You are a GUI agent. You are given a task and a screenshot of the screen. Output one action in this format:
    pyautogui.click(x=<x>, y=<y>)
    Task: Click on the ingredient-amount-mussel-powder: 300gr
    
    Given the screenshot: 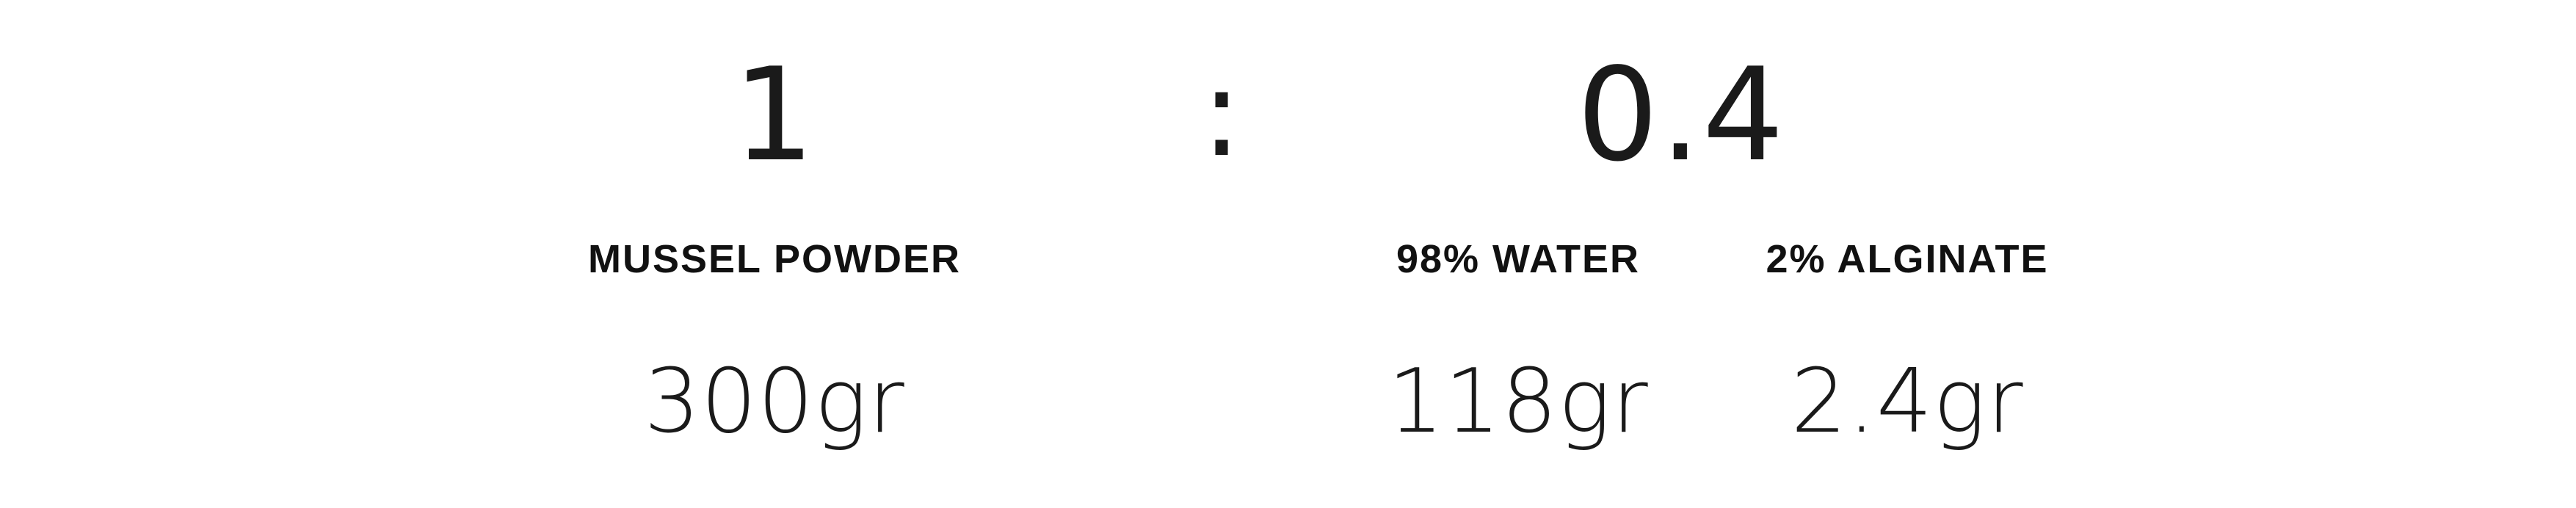 What is the action you would take?
    pyautogui.click(x=774, y=402)
    